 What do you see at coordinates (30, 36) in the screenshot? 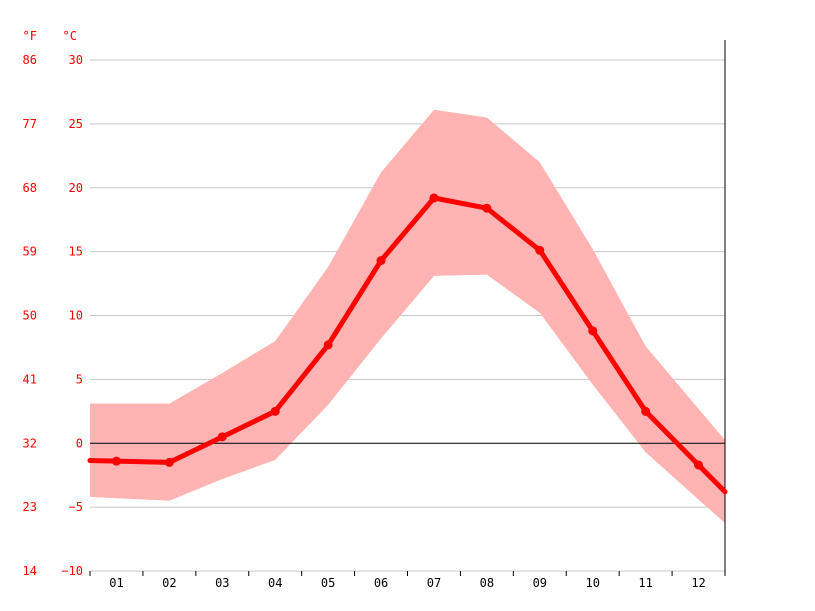
I see `fahrenheit-unit-label: °F` at bounding box center [30, 36].